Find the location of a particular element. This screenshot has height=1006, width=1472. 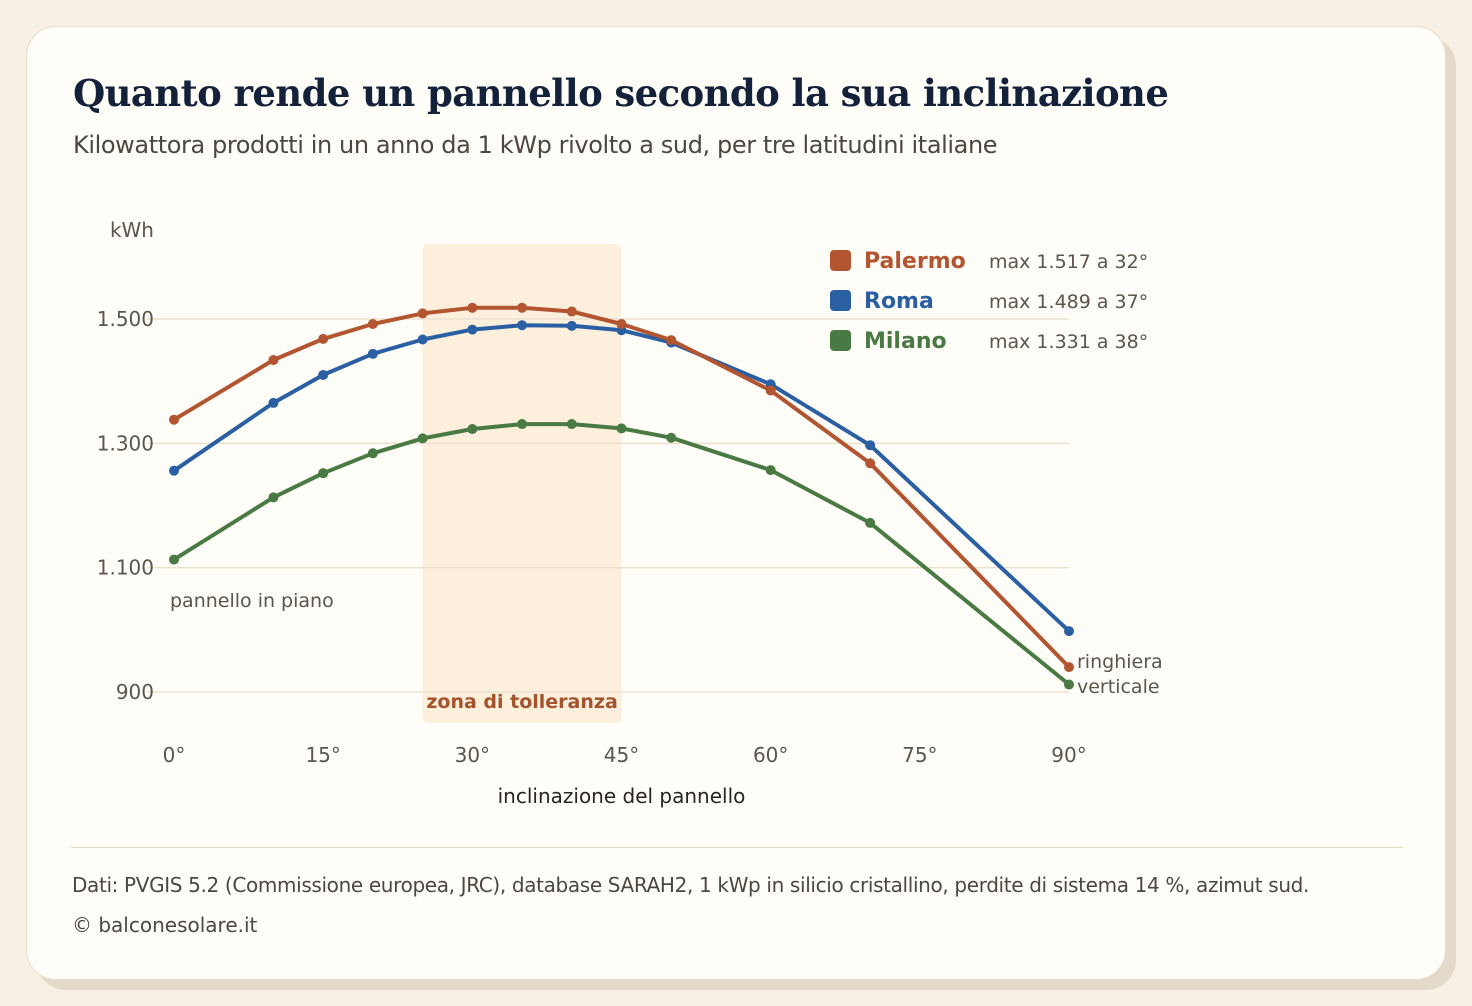

y-tick-label: 1.100 is located at coordinates (125, 568).